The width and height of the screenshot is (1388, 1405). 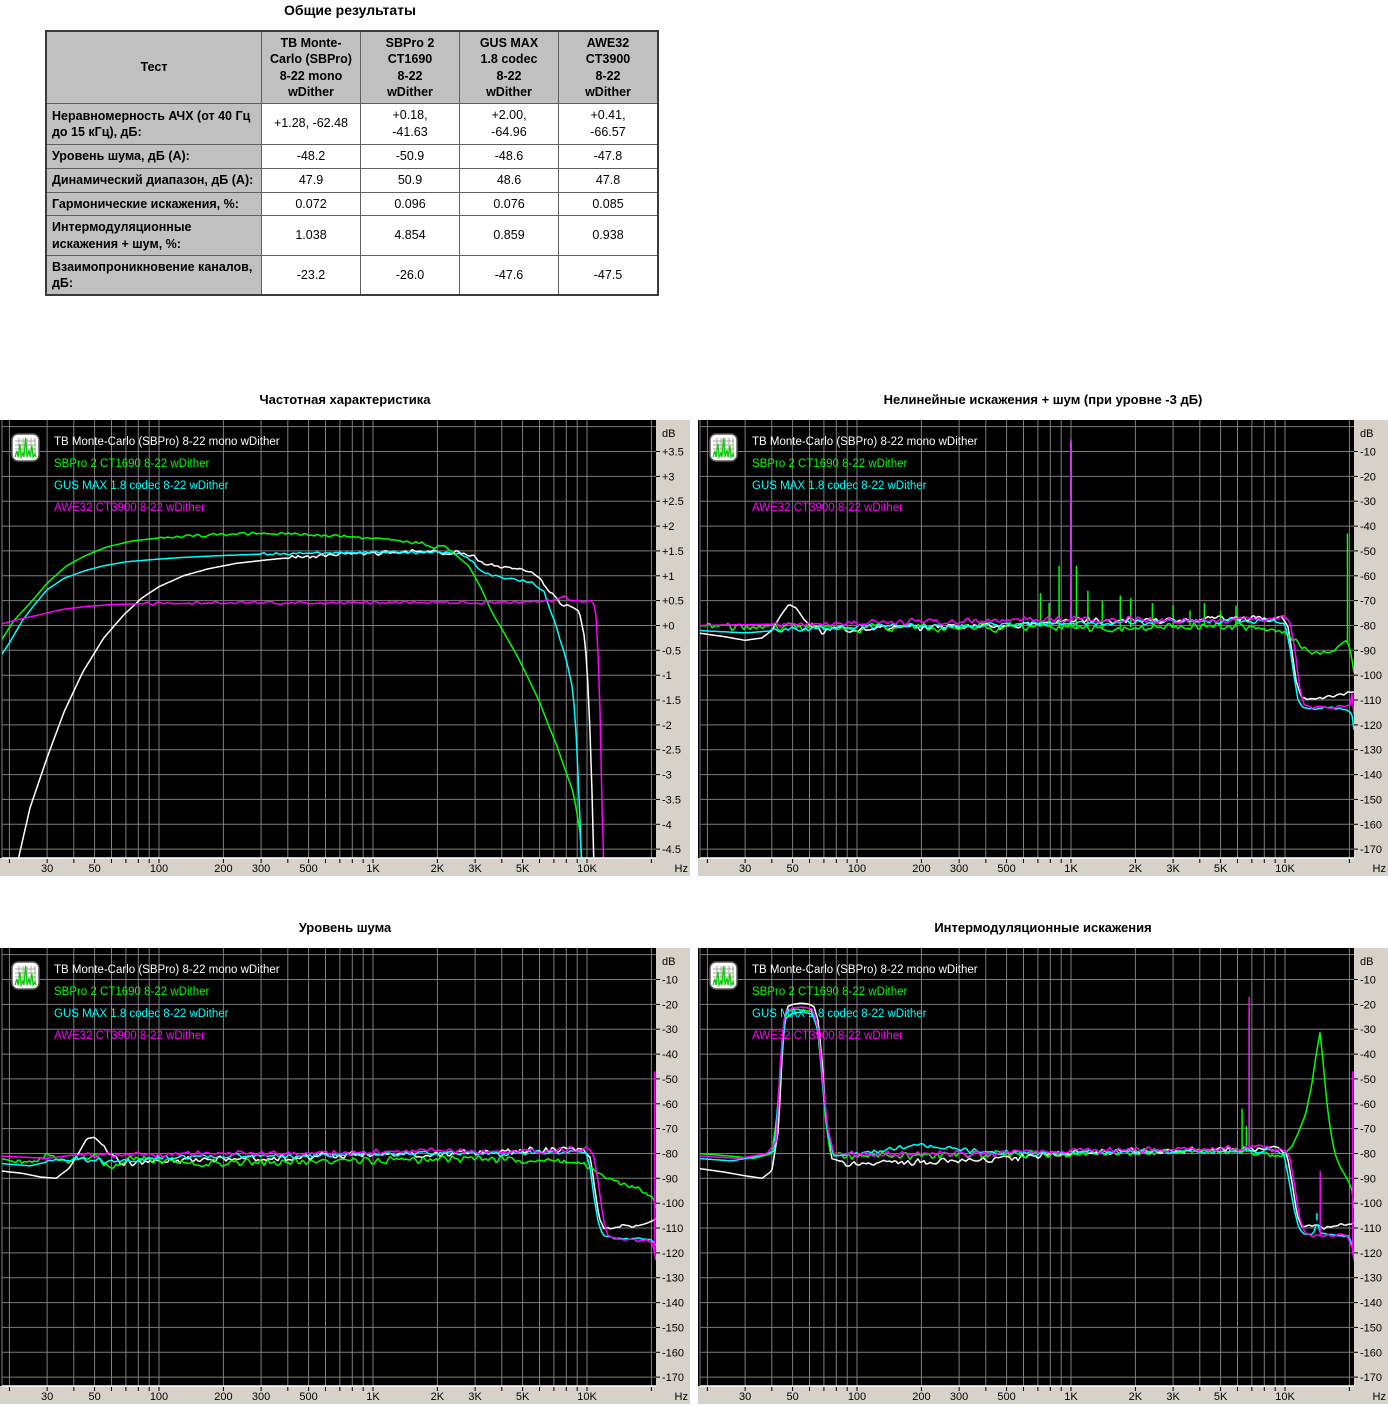 What do you see at coordinates (311, 180) in the screenshot?
I see `table-cell: 47.9` at bounding box center [311, 180].